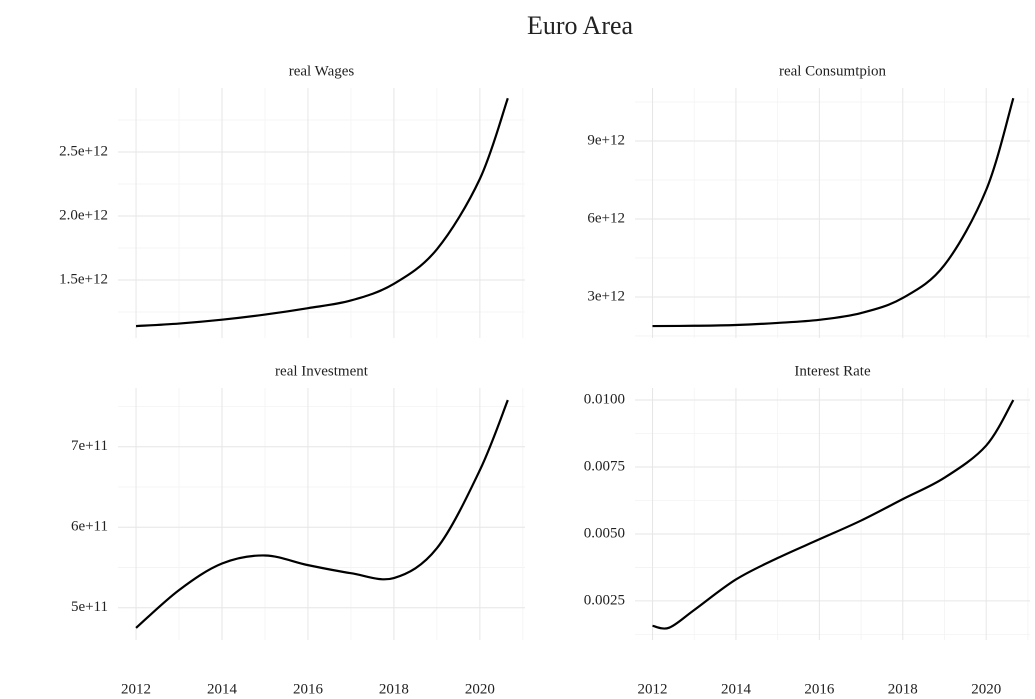 The height and width of the screenshot is (699, 1035). Describe the element at coordinates (83, 151) in the screenshot. I see `y-tick-label: 2.5e+12` at that location.